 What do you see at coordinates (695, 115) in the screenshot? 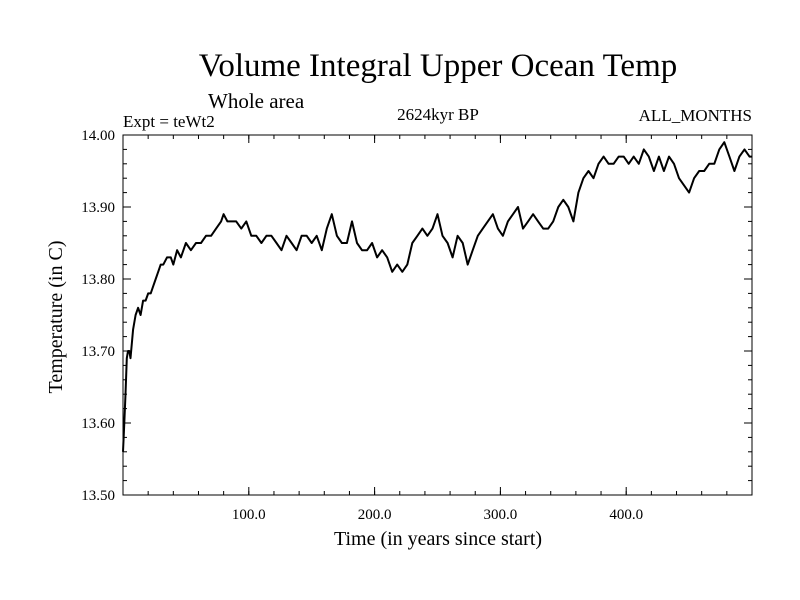
I see `months-label: ALL_MONTHS` at bounding box center [695, 115].